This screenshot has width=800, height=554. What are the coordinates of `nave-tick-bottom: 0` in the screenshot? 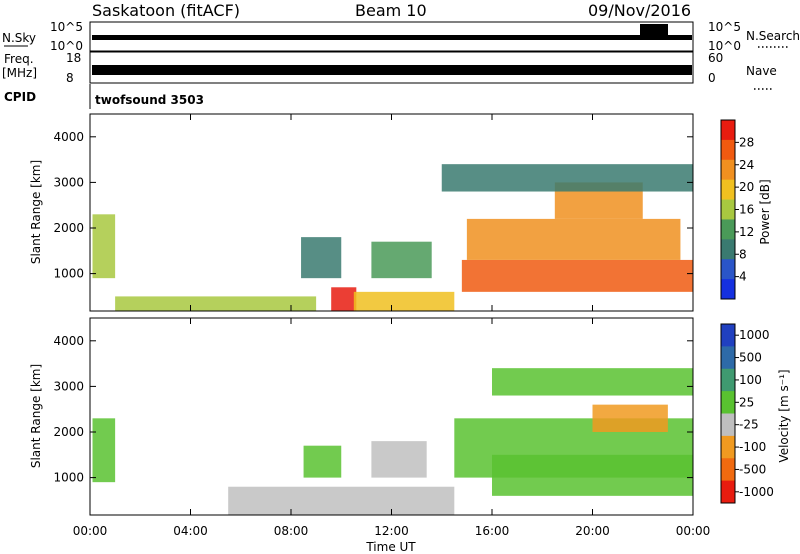 It's located at (712, 78).